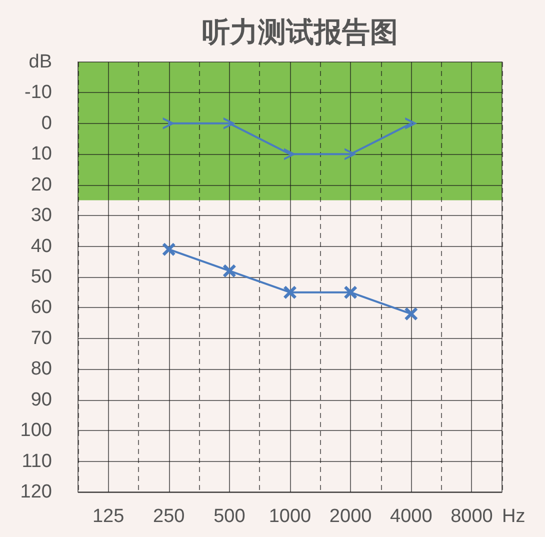 The width and height of the screenshot is (545, 537). I want to click on y-tick-label: 10, so click(41, 154).